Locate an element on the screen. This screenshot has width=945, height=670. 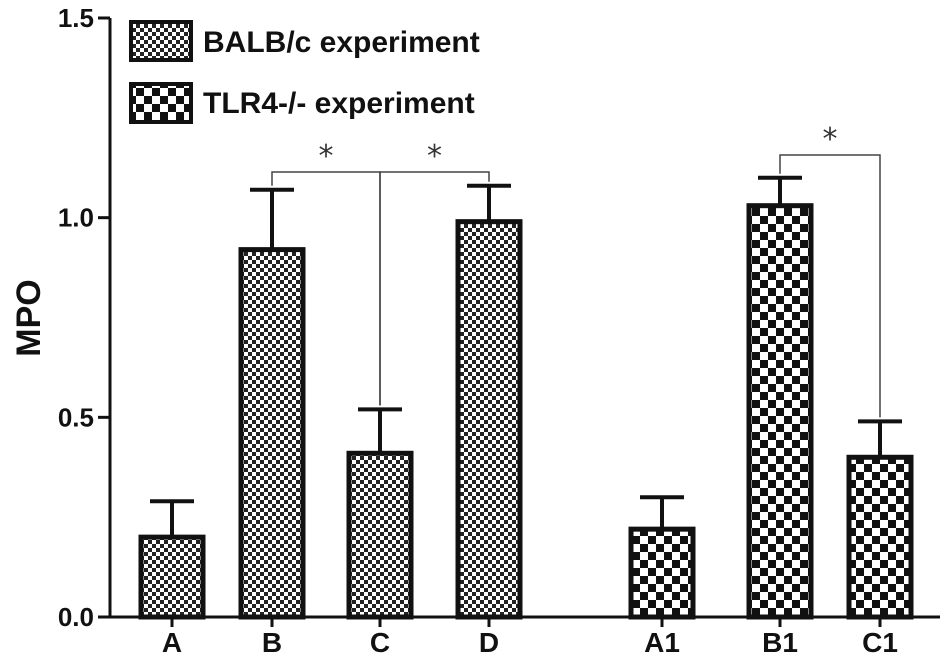
y-axis-title: MPO is located at coordinates (29, 317).